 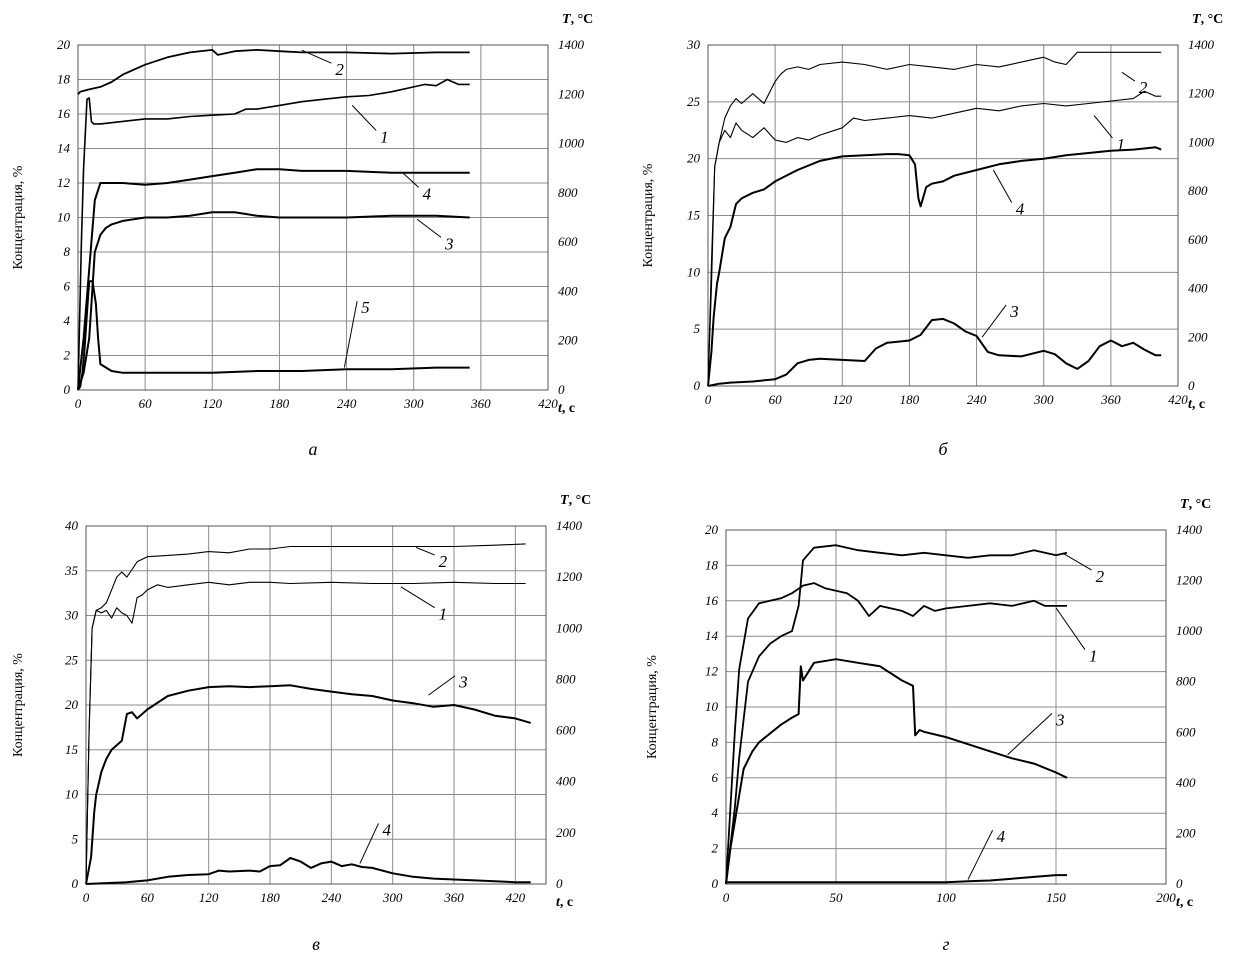 What do you see at coordinates (568, 192) in the screenshot?
I see `y2-tick-label: 800` at bounding box center [568, 192].